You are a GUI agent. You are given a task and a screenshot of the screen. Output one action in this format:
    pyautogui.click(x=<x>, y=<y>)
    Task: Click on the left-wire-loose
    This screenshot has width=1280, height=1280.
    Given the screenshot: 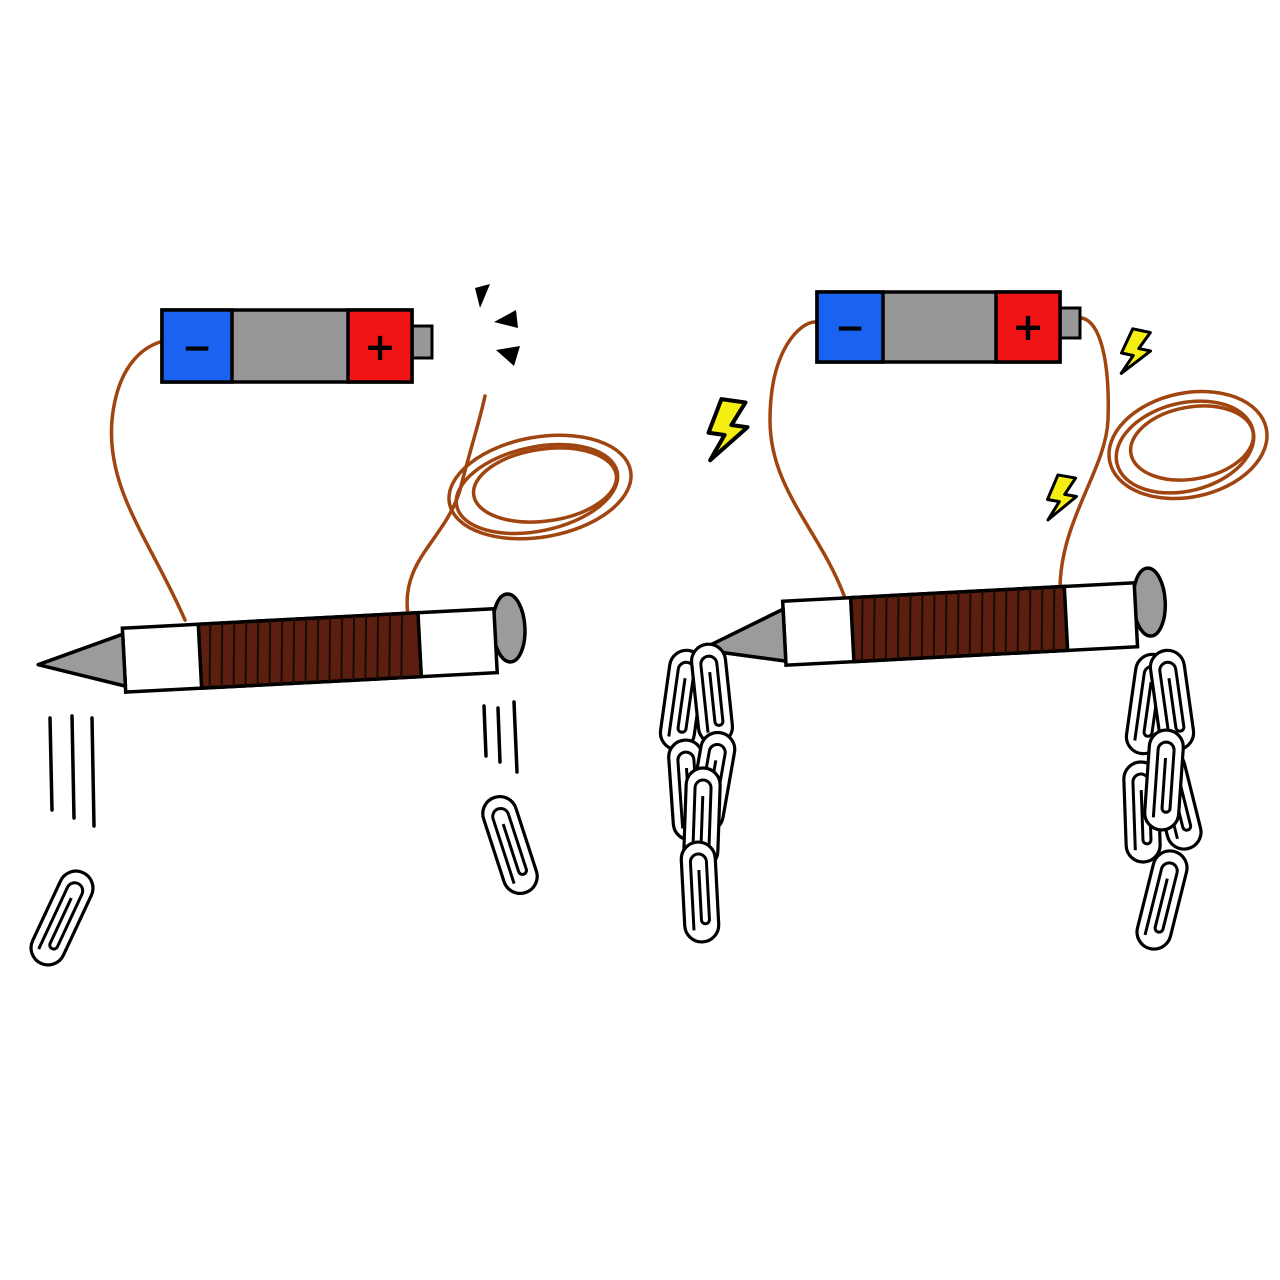 What is the action you would take?
    pyautogui.click(x=446, y=505)
    